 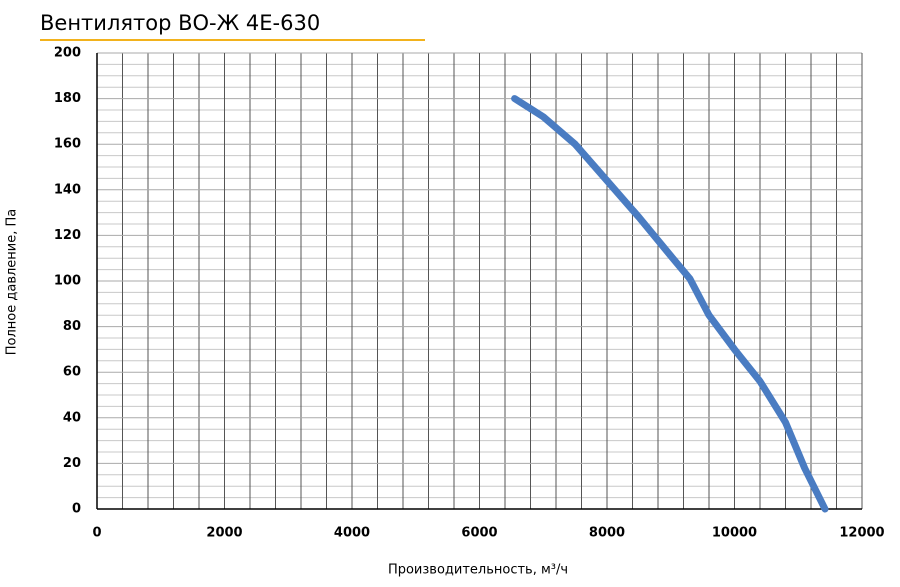 What do you see at coordinates (96, 533) in the screenshot?
I see `x-tick-label: 0` at bounding box center [96, 533].